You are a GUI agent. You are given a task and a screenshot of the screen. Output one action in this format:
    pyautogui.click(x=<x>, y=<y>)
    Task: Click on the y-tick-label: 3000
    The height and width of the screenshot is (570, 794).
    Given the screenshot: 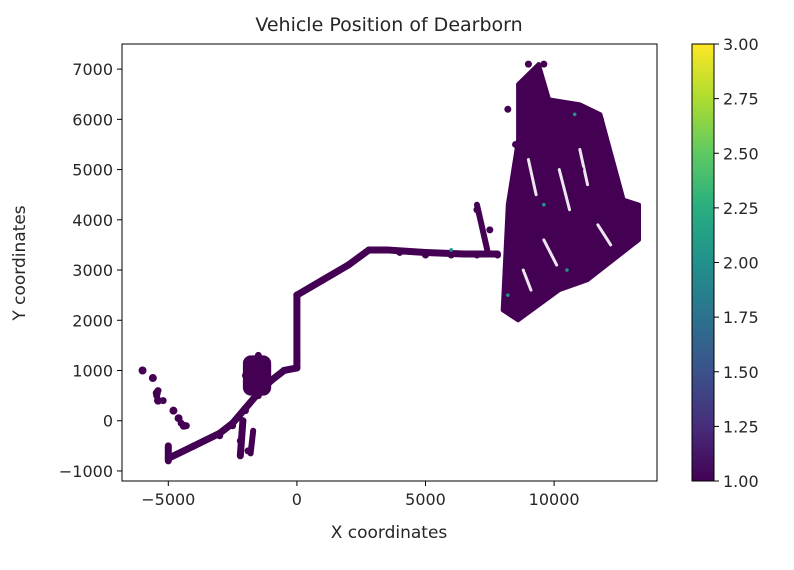 What is the action you would take?
    pyautogui.click(x=92, y=270)
    